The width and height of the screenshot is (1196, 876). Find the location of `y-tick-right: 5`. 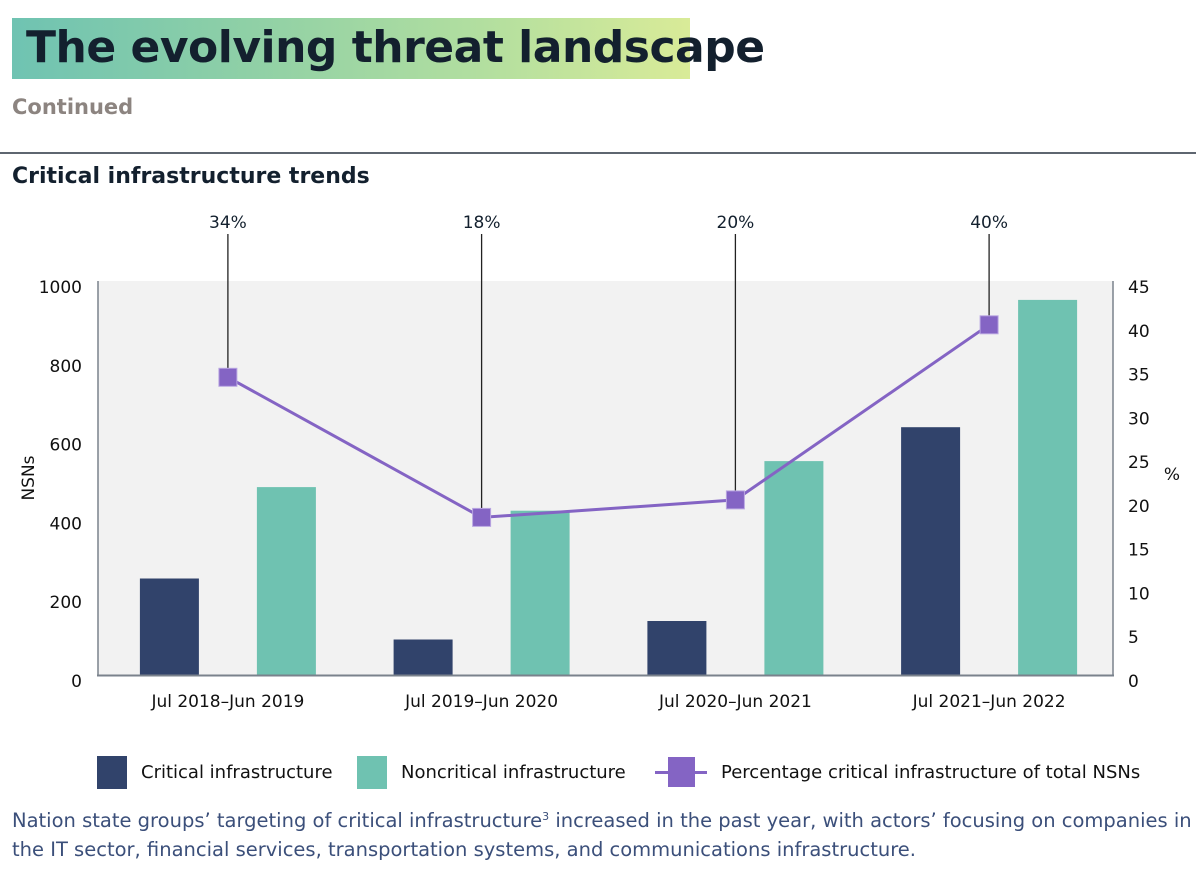

y-tick-right: 5 is located at coordinates (1133, 638).